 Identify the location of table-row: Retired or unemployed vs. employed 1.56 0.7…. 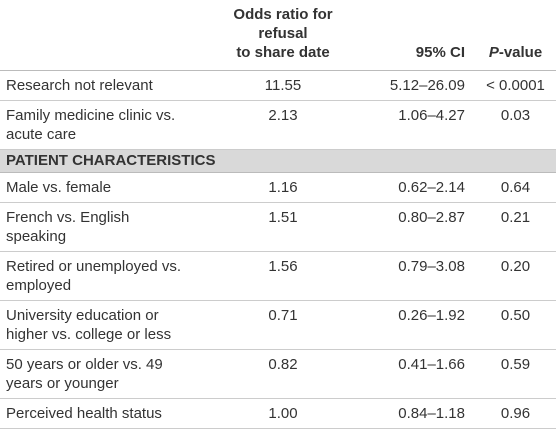
(278, 276).